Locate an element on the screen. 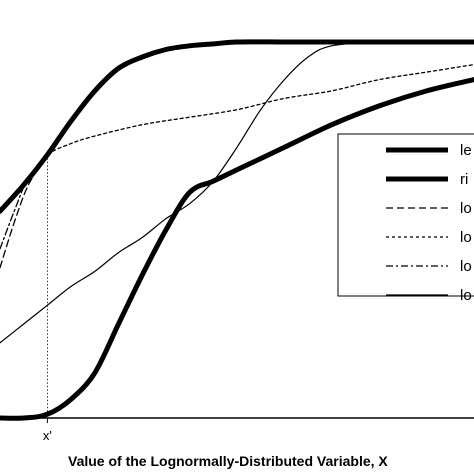  legend-label-2: lo is located at coordinates (466, 208).